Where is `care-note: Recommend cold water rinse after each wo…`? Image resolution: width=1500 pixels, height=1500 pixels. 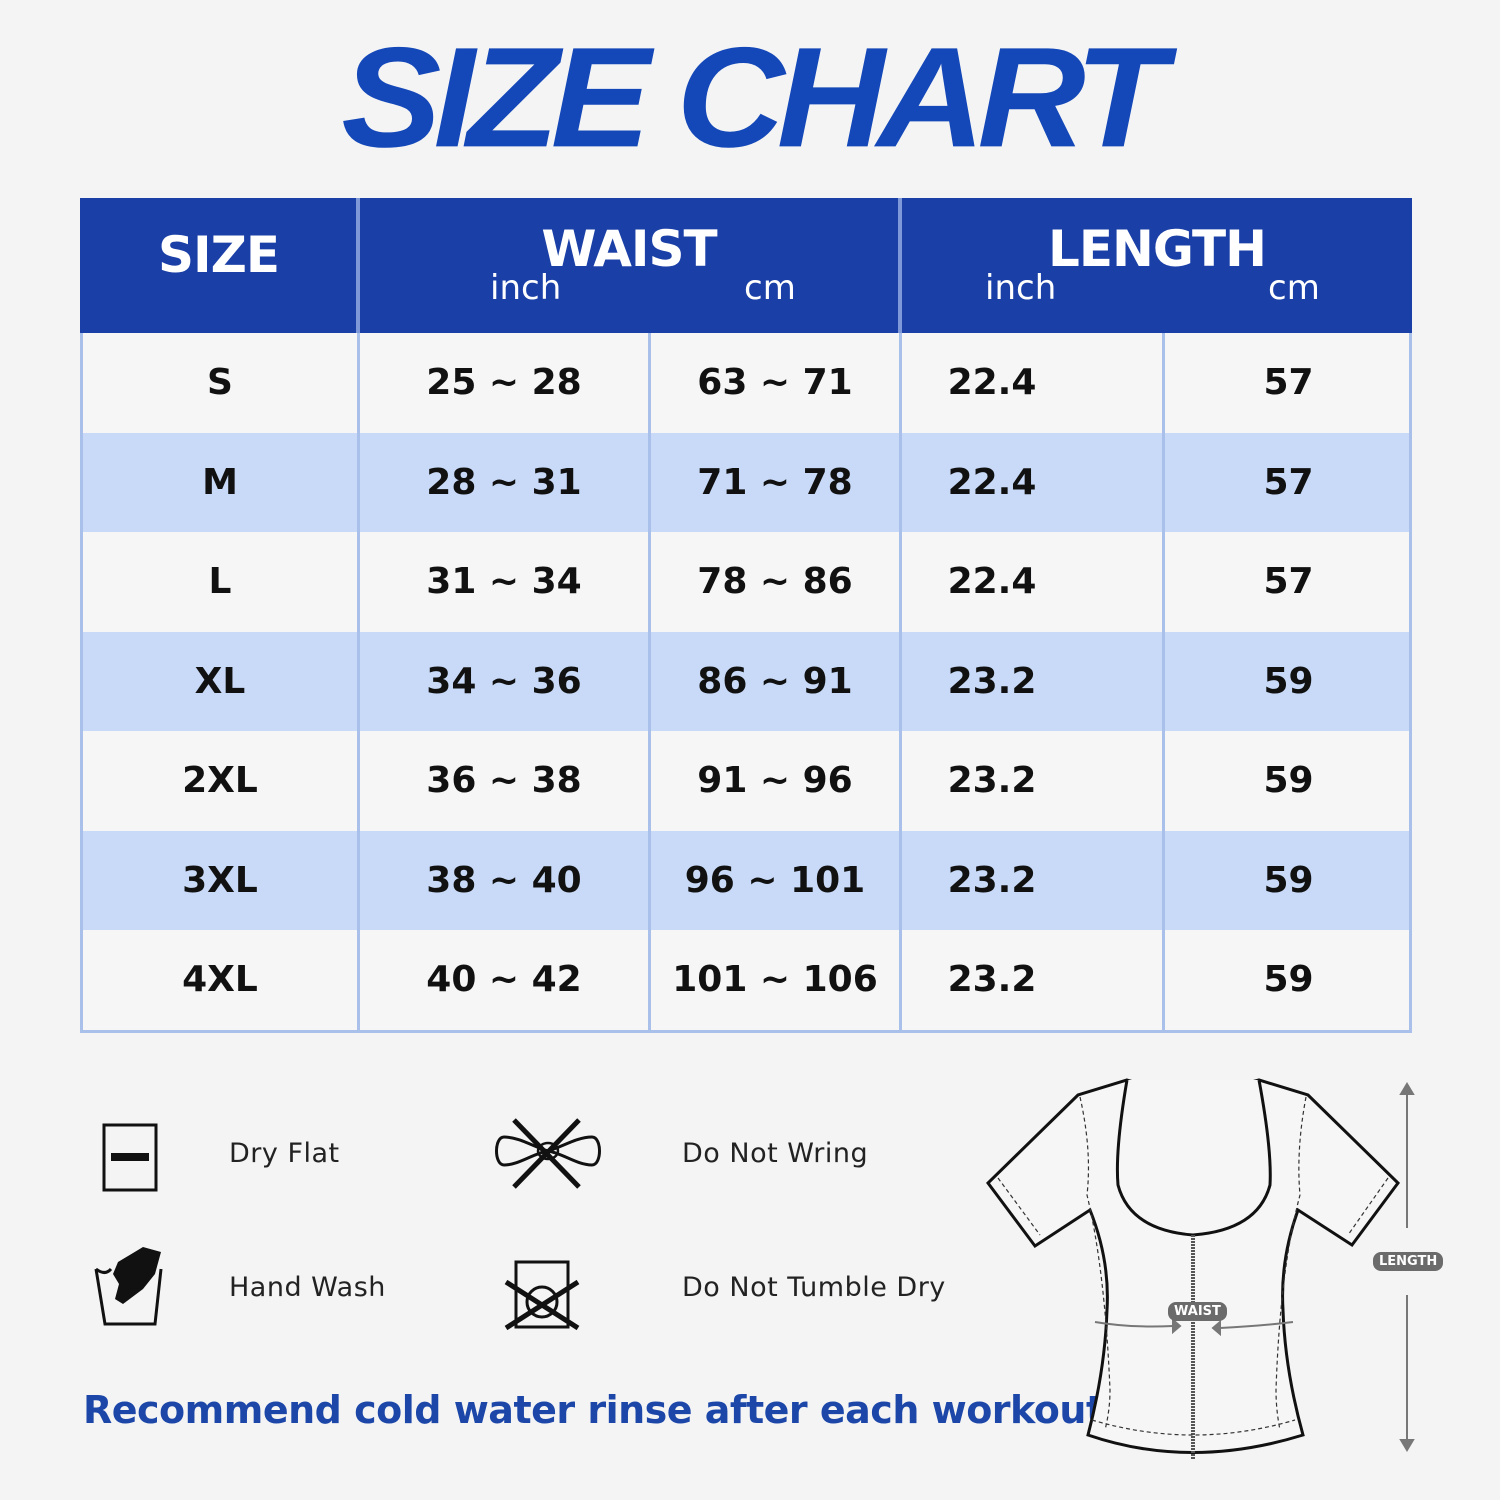
care-note: Recommend cold water rinse after each wo… is located at coordinates (600, 1410).